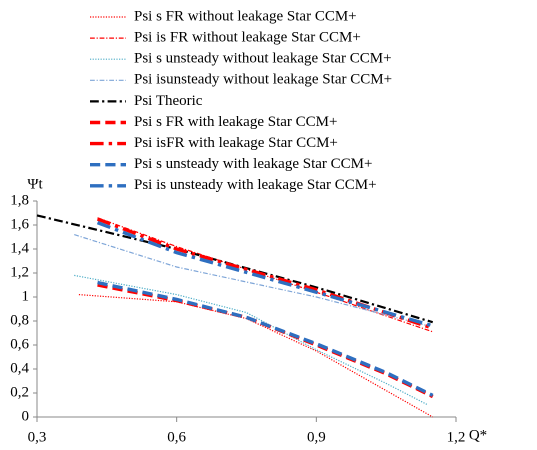 This screenshot has width=537, height=450. What do you see at coordinates (236, 143) in the screenshot?
I see `legend-label: Psi isFR with leakage Star CCM+` at bounding box center [236, 143].